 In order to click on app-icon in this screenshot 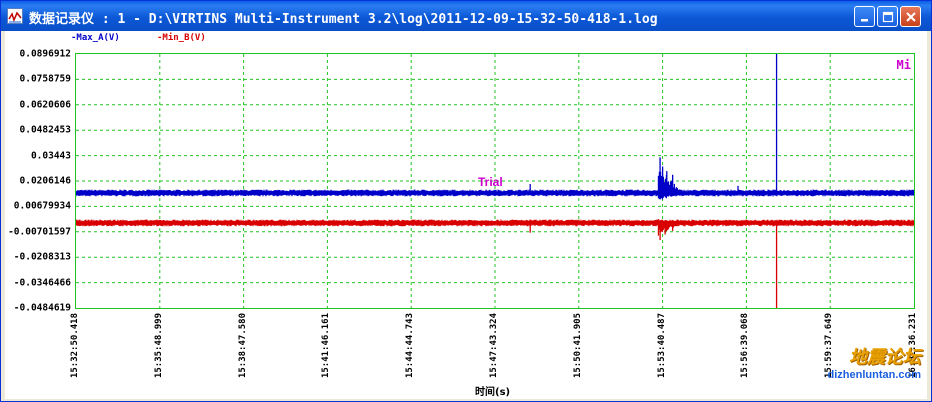, I will do `click(15, 16)`.